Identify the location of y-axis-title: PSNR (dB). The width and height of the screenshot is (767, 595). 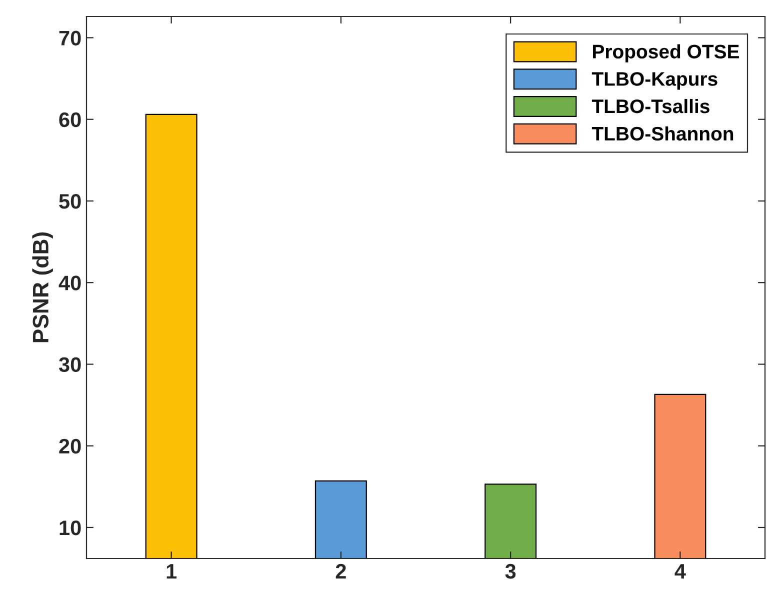
(42, 287).